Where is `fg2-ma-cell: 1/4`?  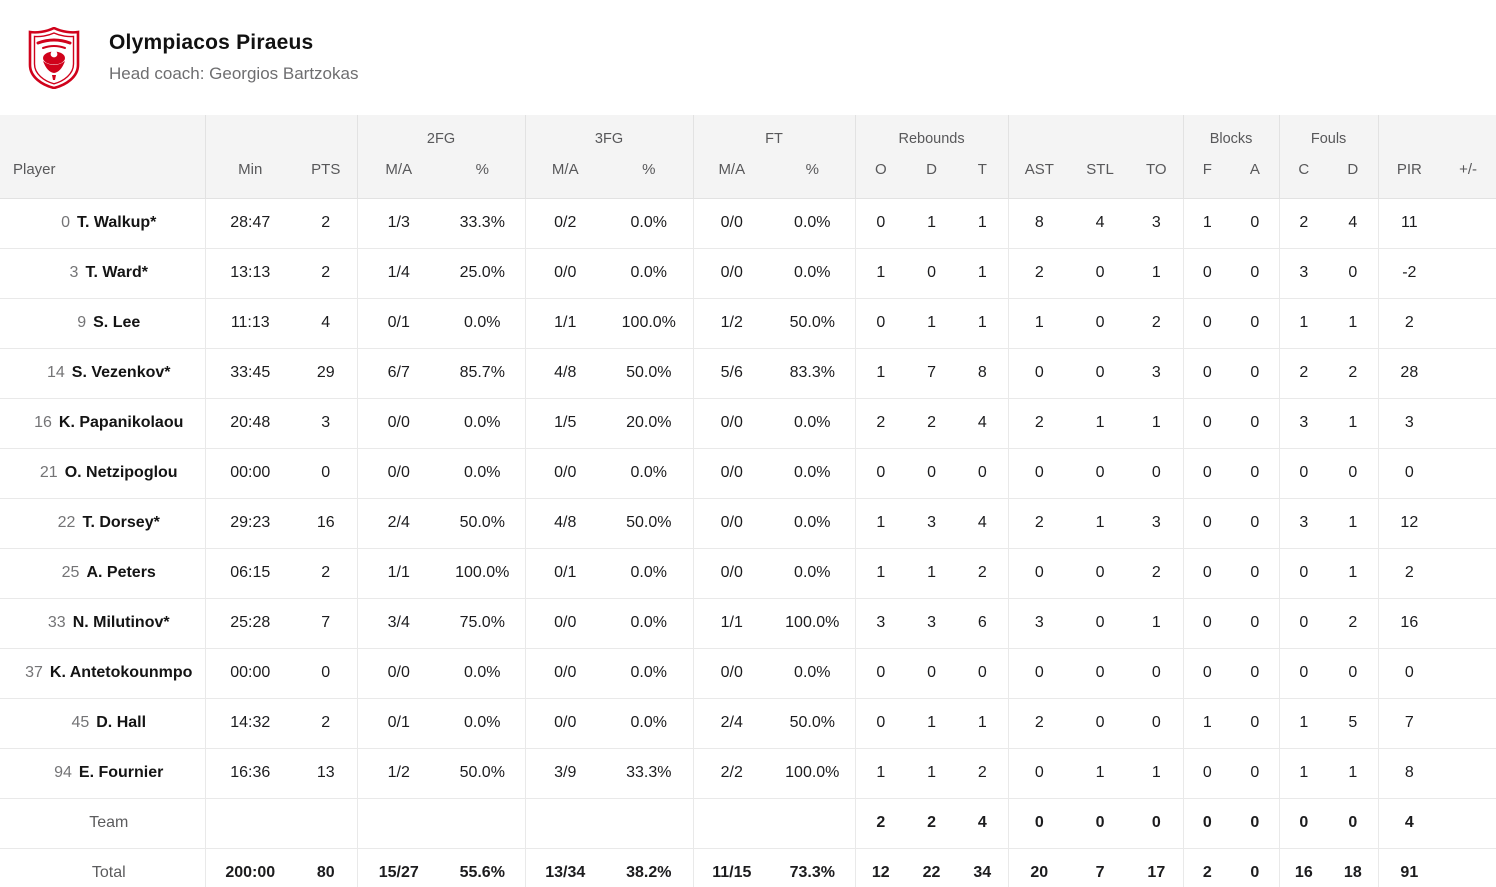
fg2-ma-cell: 1/4 is located at coordinates (398, 273).